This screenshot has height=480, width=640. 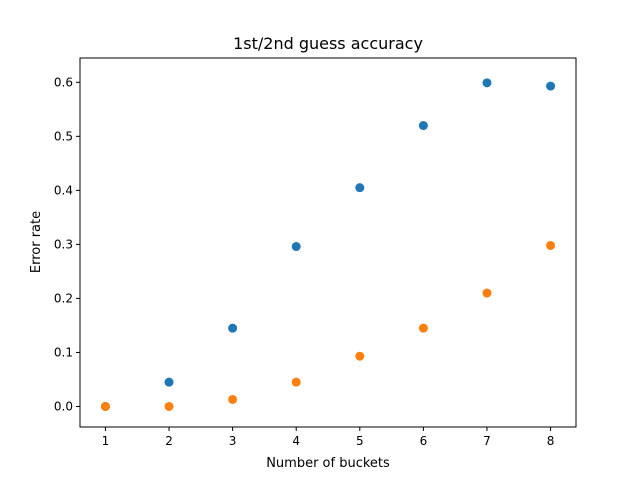 What do you see at coordinates (106, 441) in the screenshot?
I see `x-tick-label: 1` at bounding box center [106, 441].